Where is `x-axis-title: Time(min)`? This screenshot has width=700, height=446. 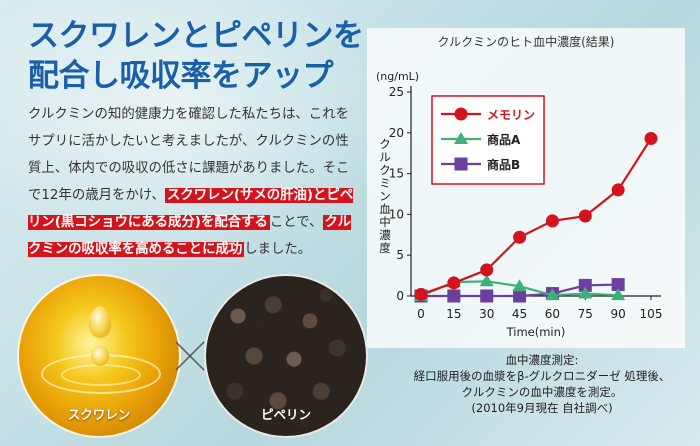
x-axis-title: Time(min) is located at coordinates (536, 332).